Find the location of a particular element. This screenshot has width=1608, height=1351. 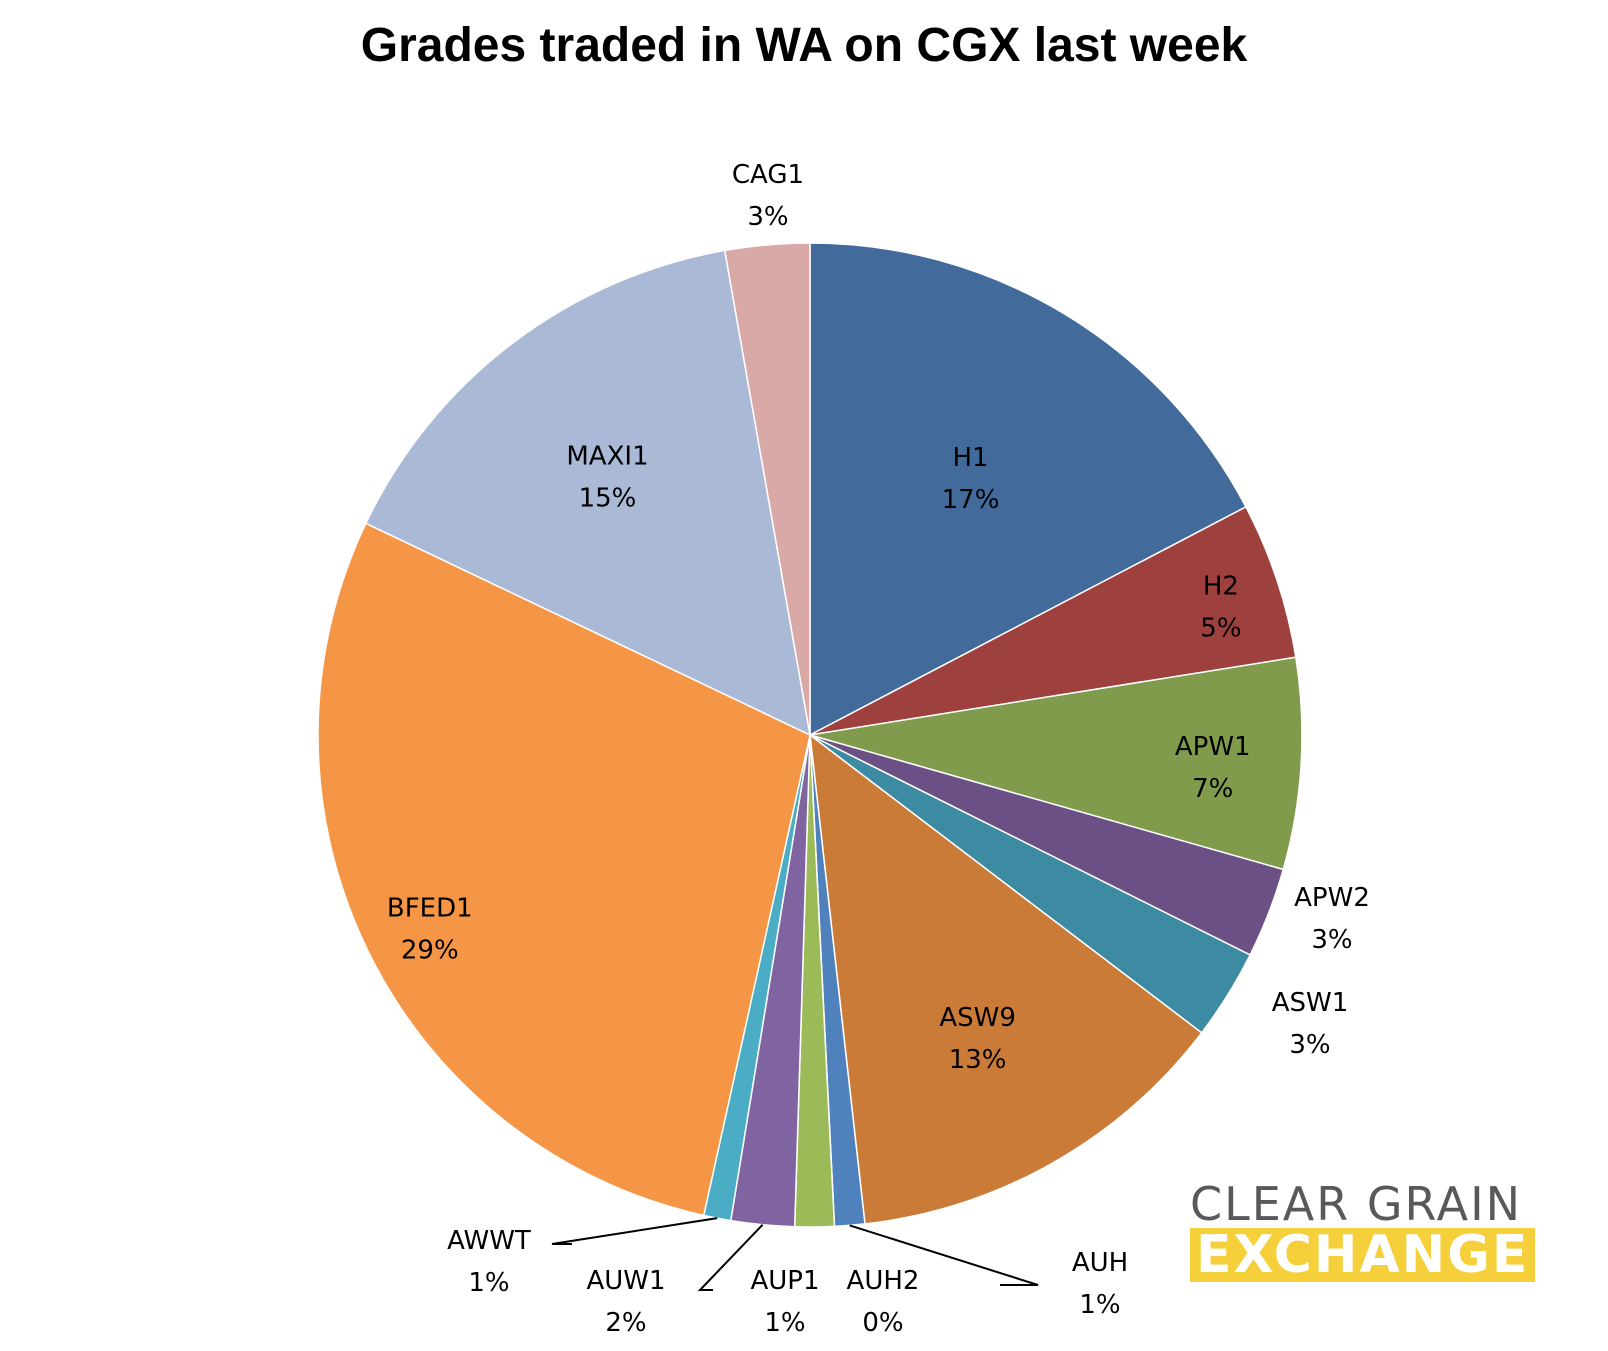

slice-percent-aup1: 1% is located at coordinates (784, 1323).